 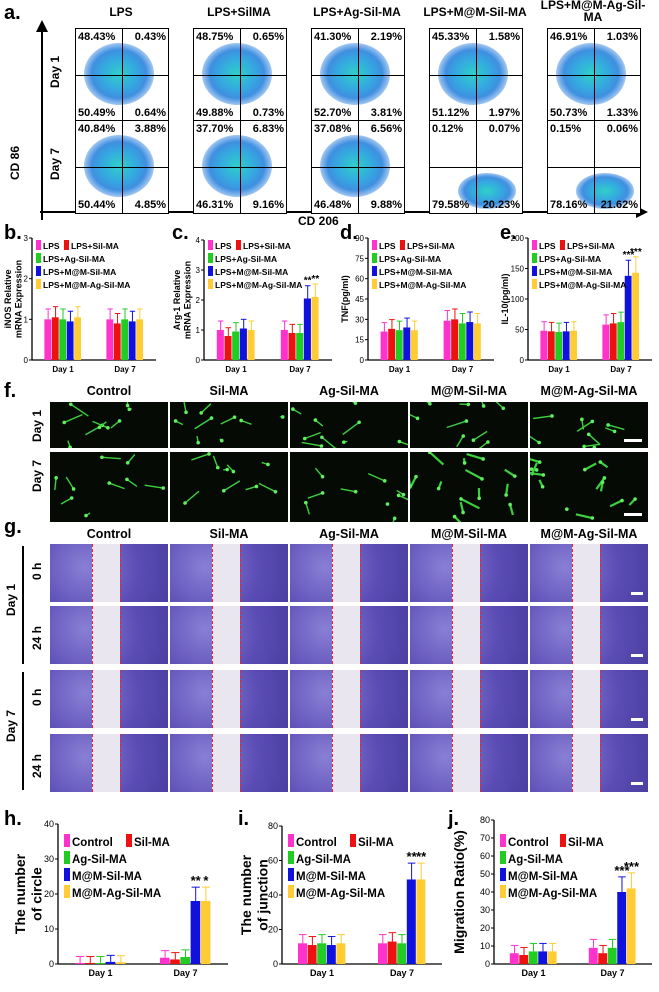 I want to click on quadrant-upper-left: 48.75%, so click(x=215, y=37).